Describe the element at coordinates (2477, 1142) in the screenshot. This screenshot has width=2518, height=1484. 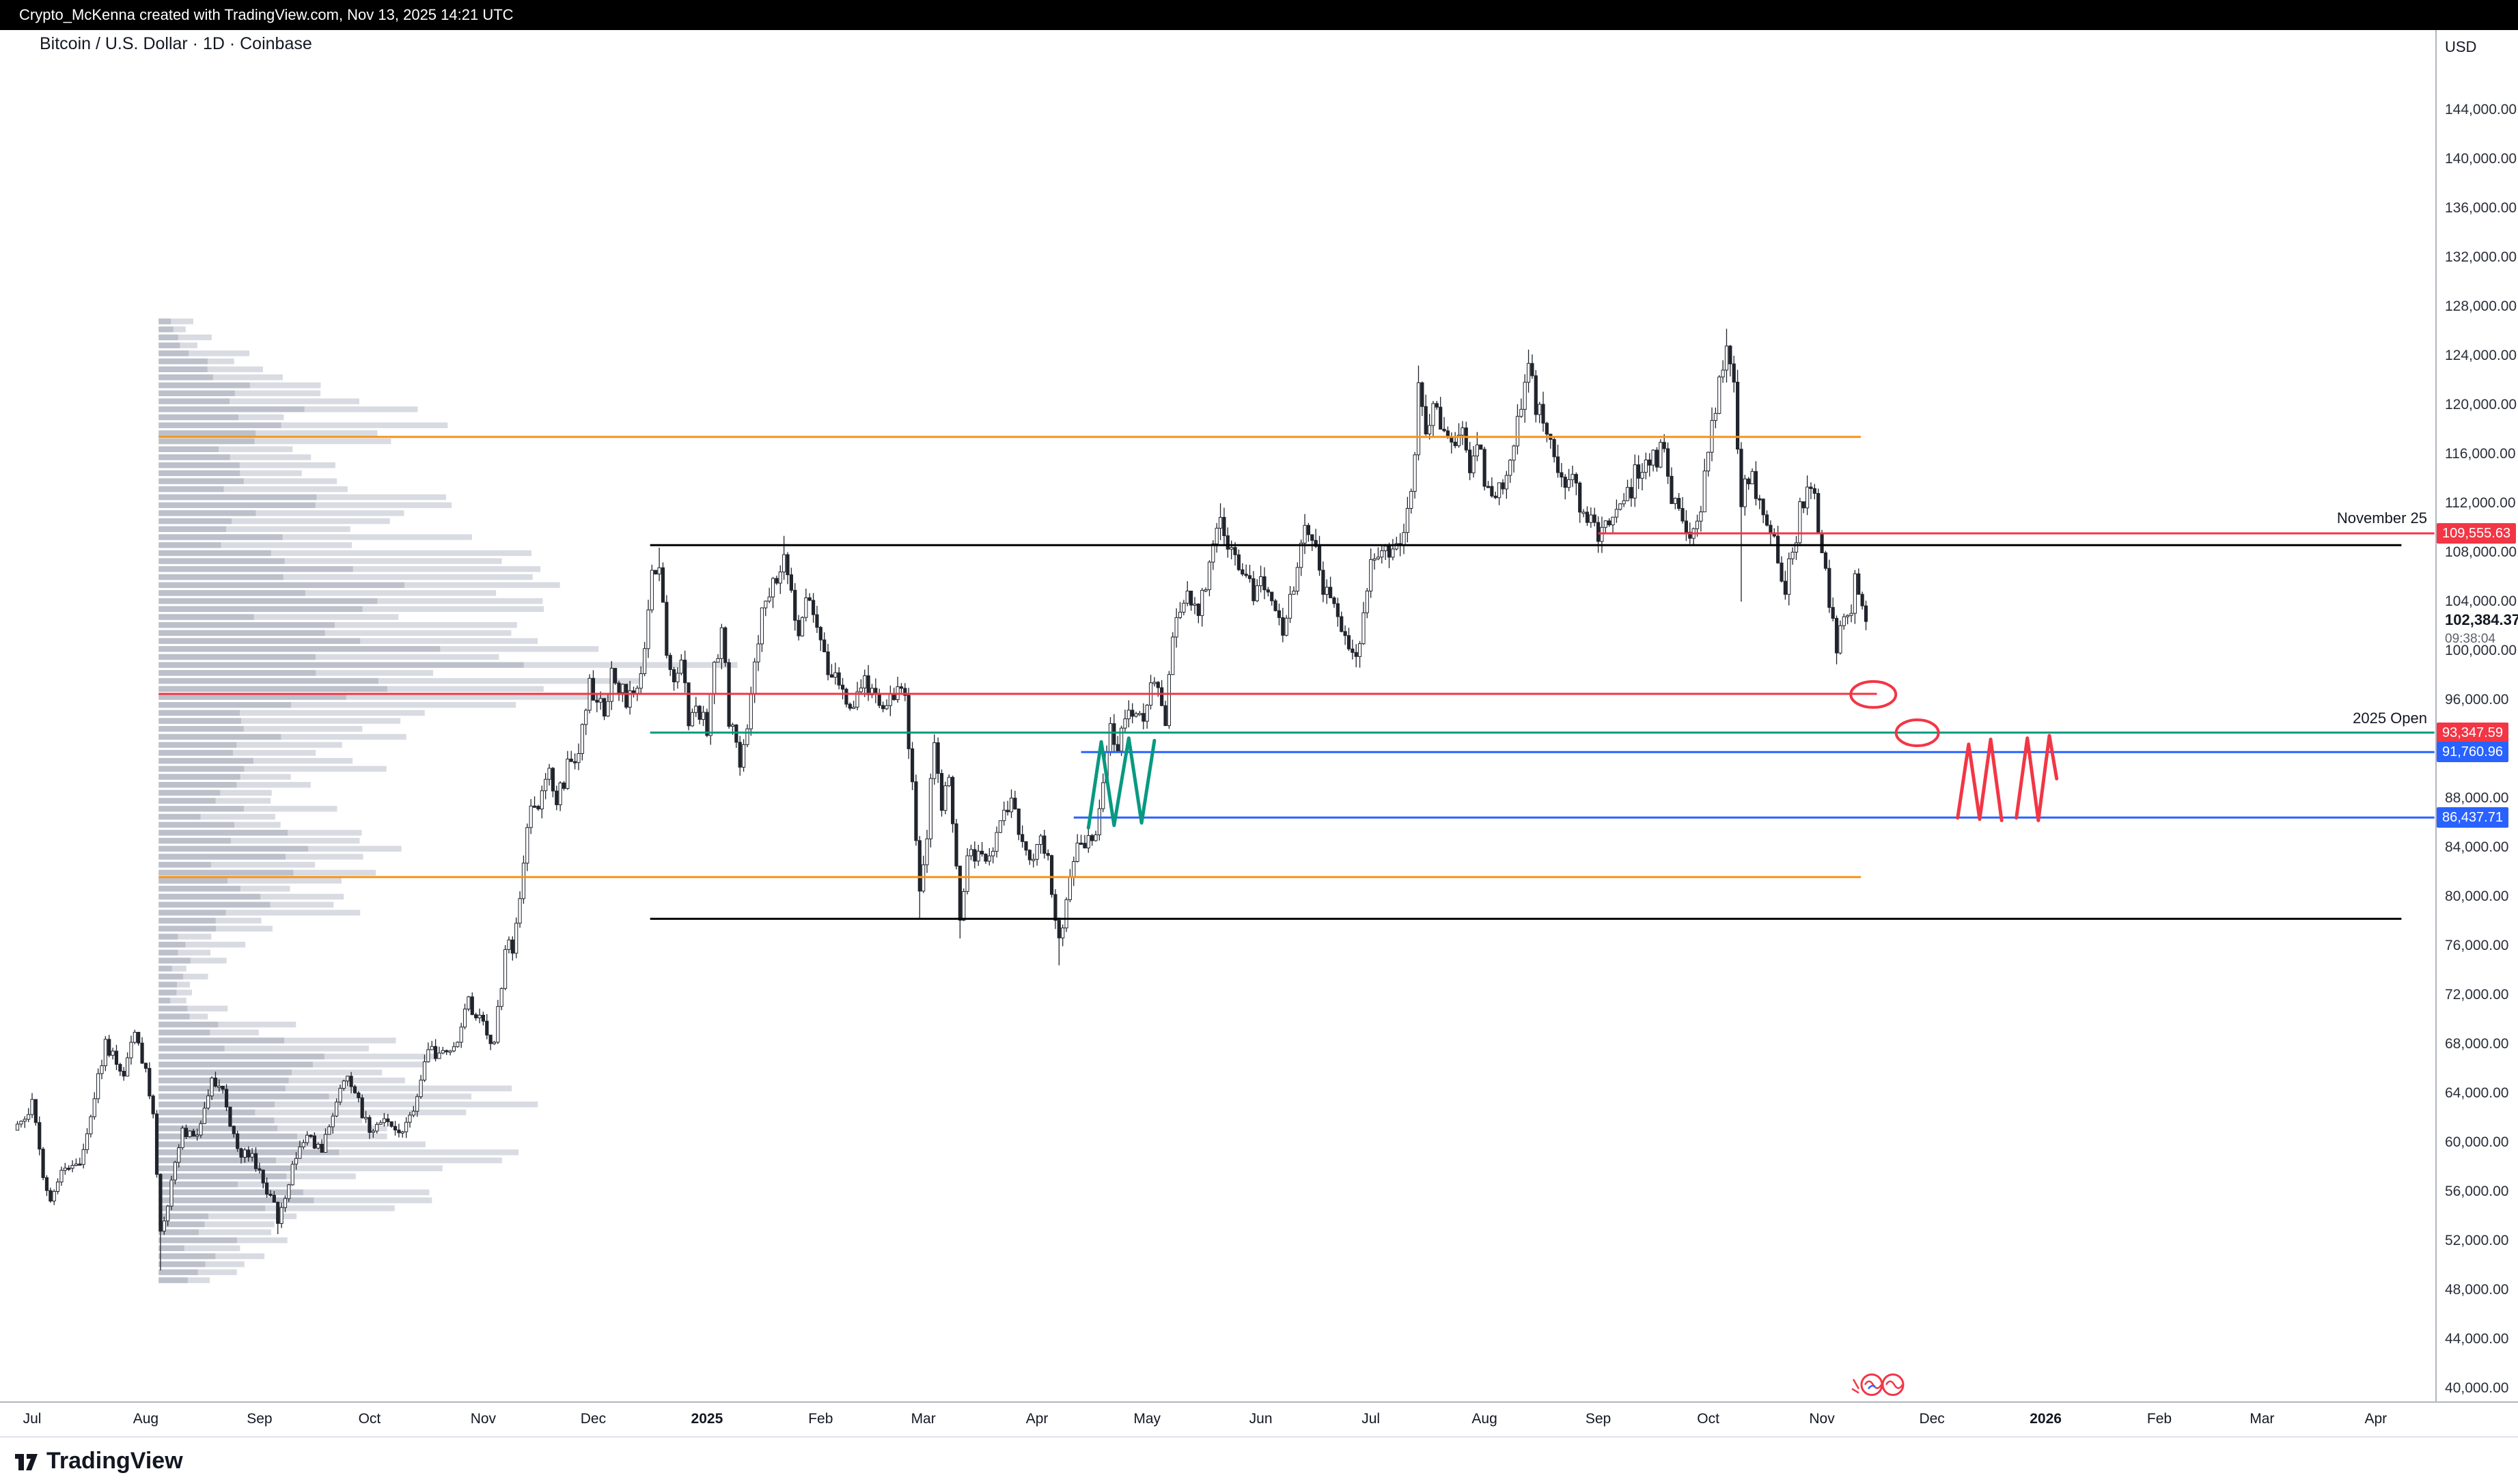
I see `price-tick-label: 60,000.00` at that location.